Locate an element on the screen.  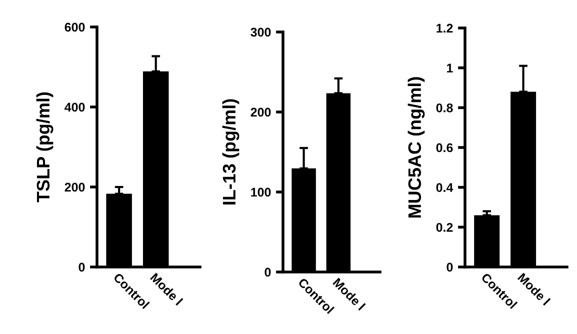
y-axis-title: MUC5AC (ng/ml) is located at coordinates (416, 147).